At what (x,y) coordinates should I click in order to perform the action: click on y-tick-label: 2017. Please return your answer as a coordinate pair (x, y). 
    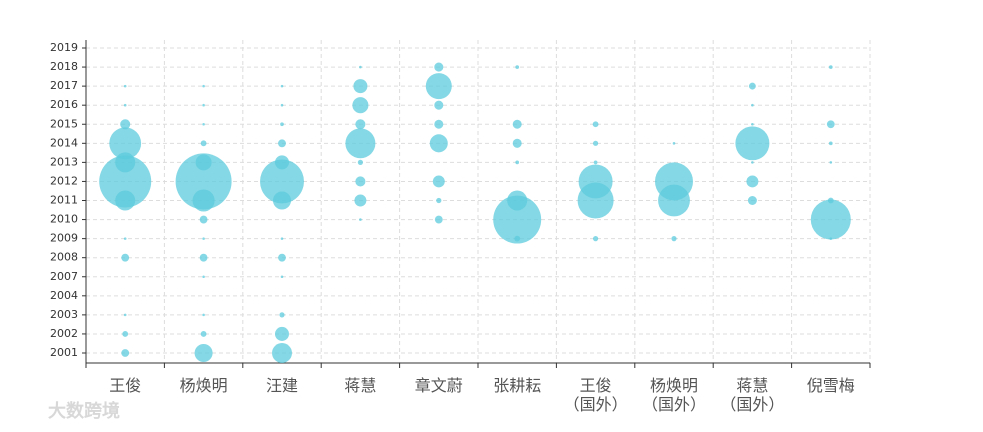
    Looking at the image, I should click on (64, 85).